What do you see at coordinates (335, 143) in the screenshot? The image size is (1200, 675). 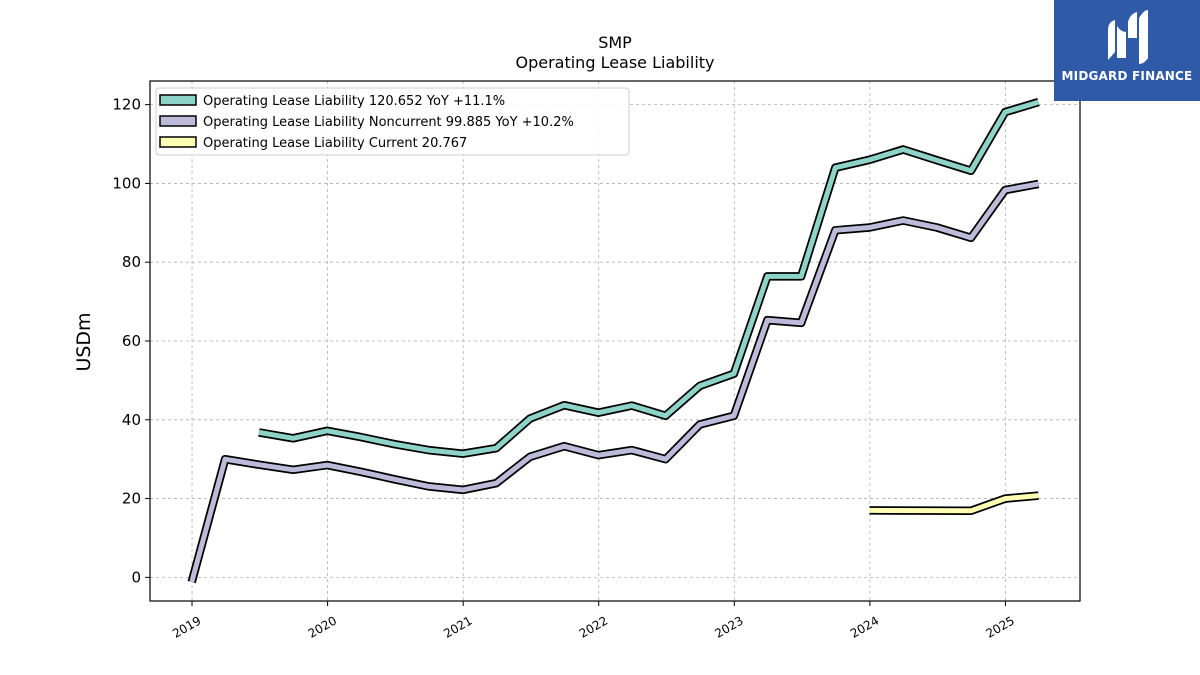 I see `legend-label: Operating Lease Liability Current 20.767` at bounding box center [335, 143].